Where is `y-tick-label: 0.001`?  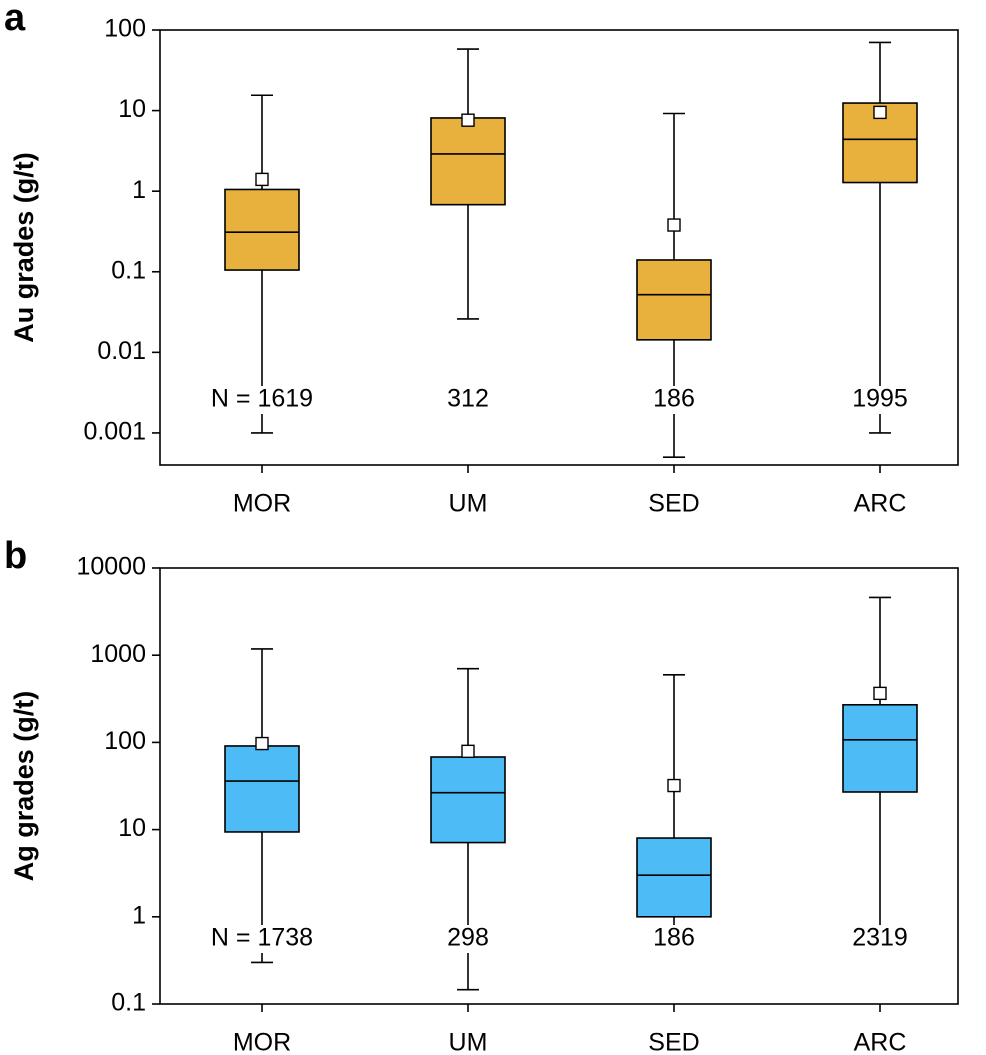 y-tick-label: 0.001 is located at coordinates (114, 432).